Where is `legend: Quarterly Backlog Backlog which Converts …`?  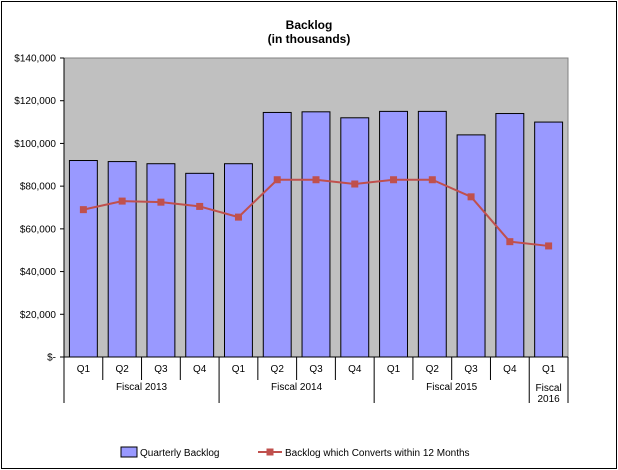
legend: Quarterly Backlog Backlog which Converts … is located at coordinates (295, 452).